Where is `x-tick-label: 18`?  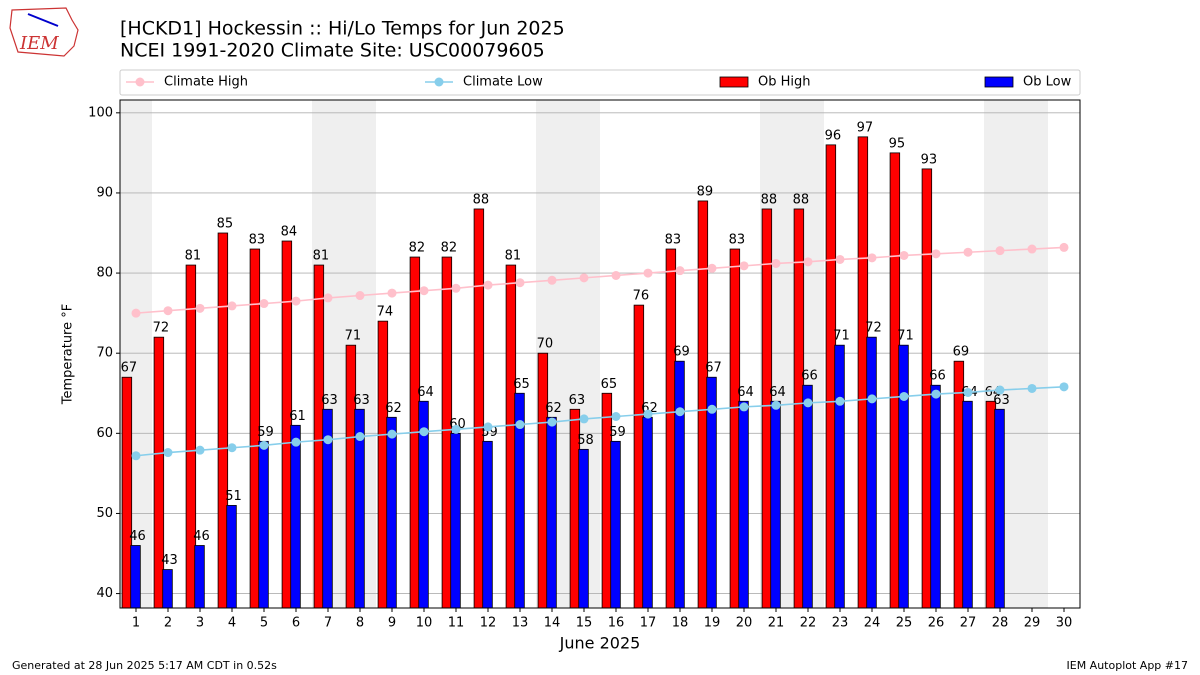
x-tick-label: 18 is located at coordinates (680, 623).